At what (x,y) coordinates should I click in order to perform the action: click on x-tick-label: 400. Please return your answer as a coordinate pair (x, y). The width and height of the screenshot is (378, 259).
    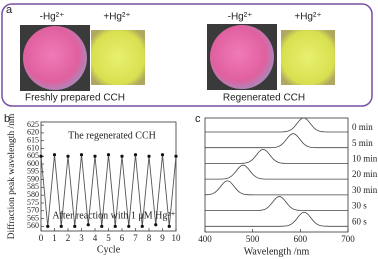
    Looking at the image, I should click on (205, 239).